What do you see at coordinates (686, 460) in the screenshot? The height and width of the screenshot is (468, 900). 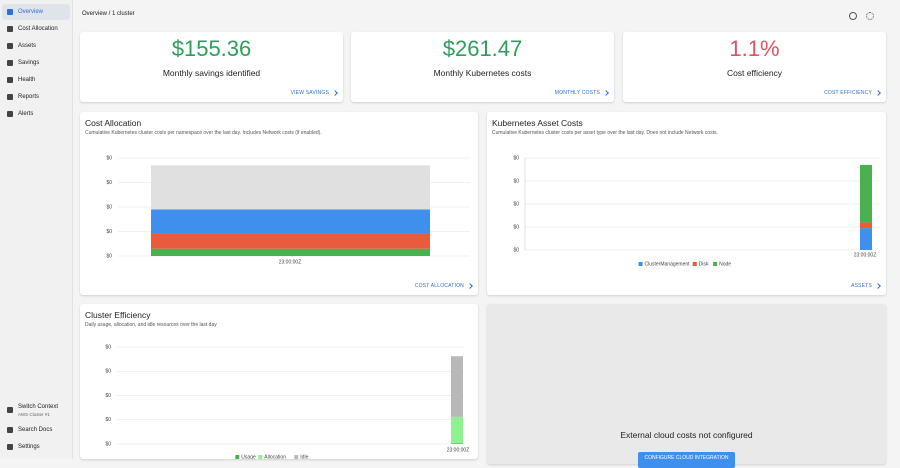 I see `configure-button: CONFIGURE CLOUD INTEGRATION` at bounding box center [686, 460].